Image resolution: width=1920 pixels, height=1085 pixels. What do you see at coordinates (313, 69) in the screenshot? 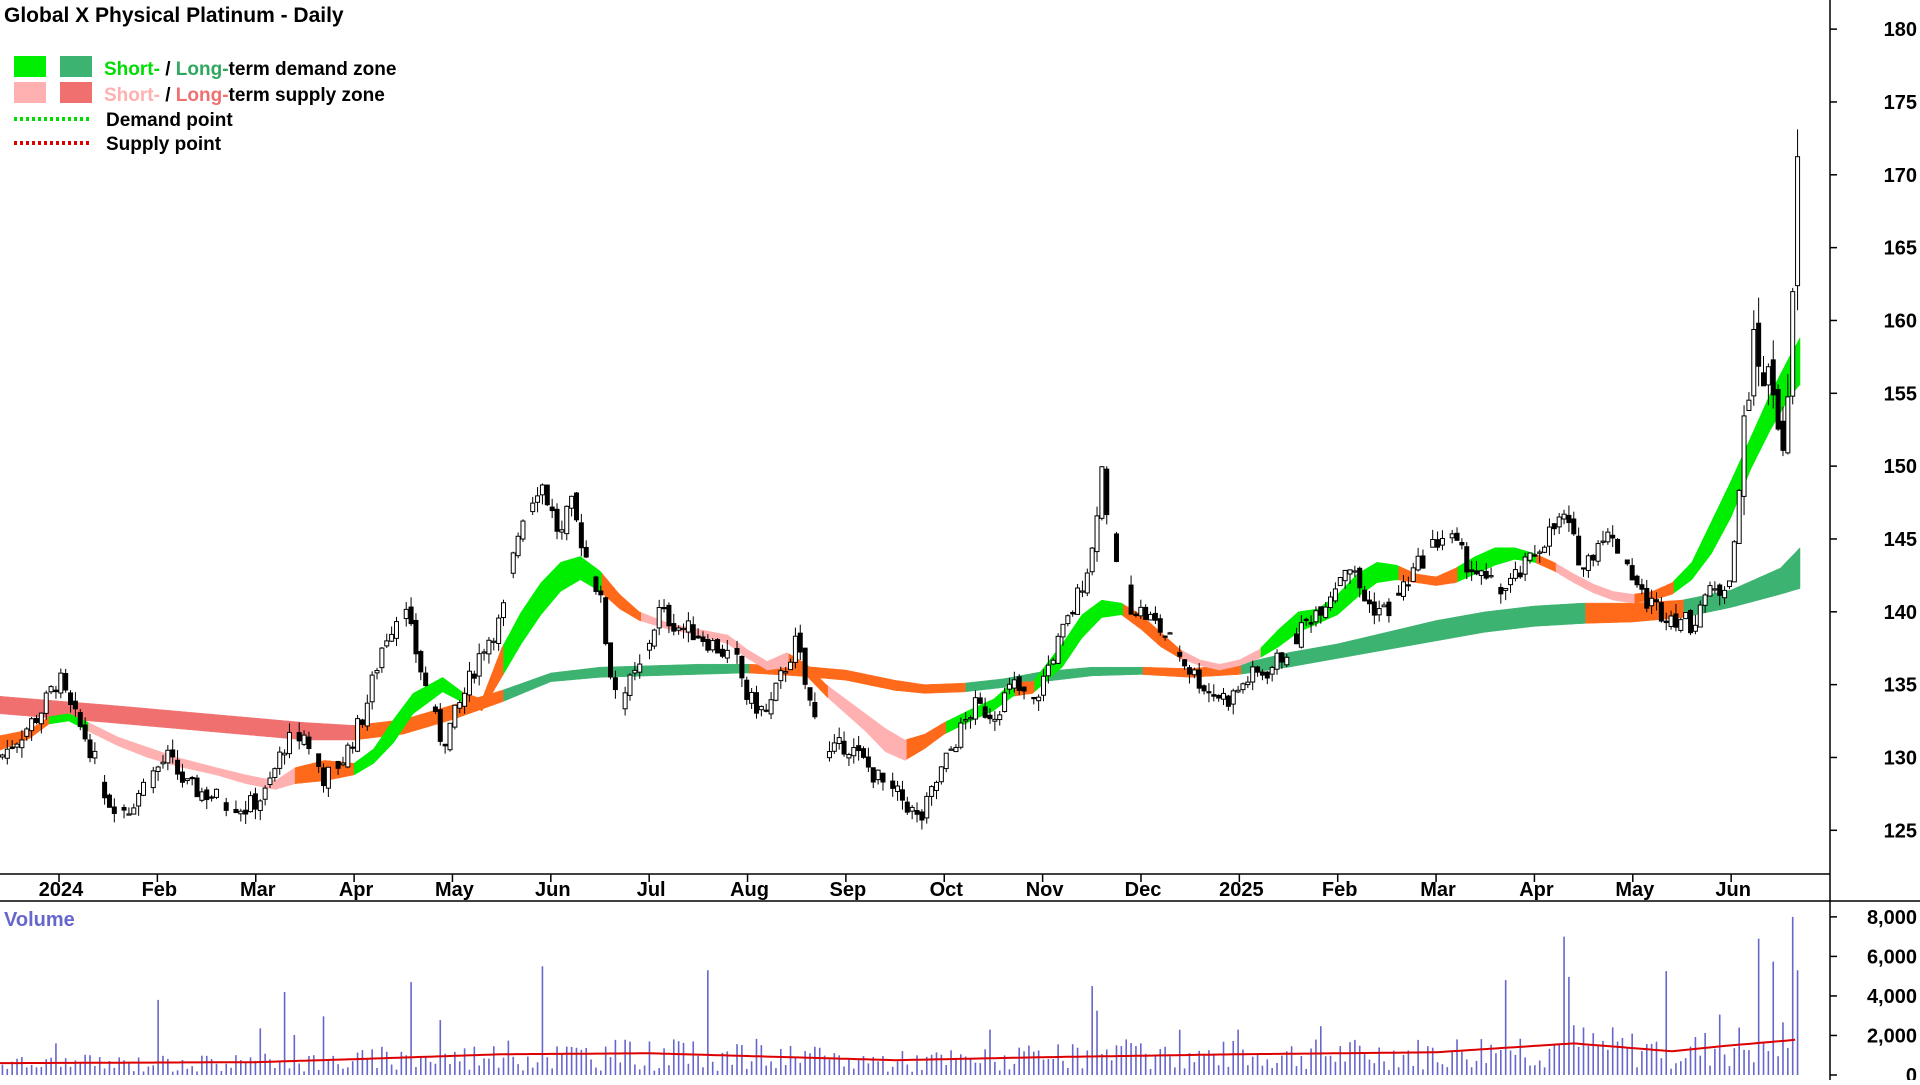
I see `legend-demand-rest: term demand zone` at bounding box center [313, 69].